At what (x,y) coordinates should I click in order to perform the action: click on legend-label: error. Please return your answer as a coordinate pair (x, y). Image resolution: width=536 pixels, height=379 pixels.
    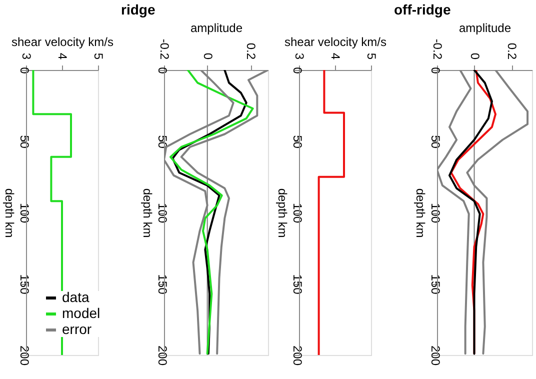
    Looking at the image, I should click on (77, 329).